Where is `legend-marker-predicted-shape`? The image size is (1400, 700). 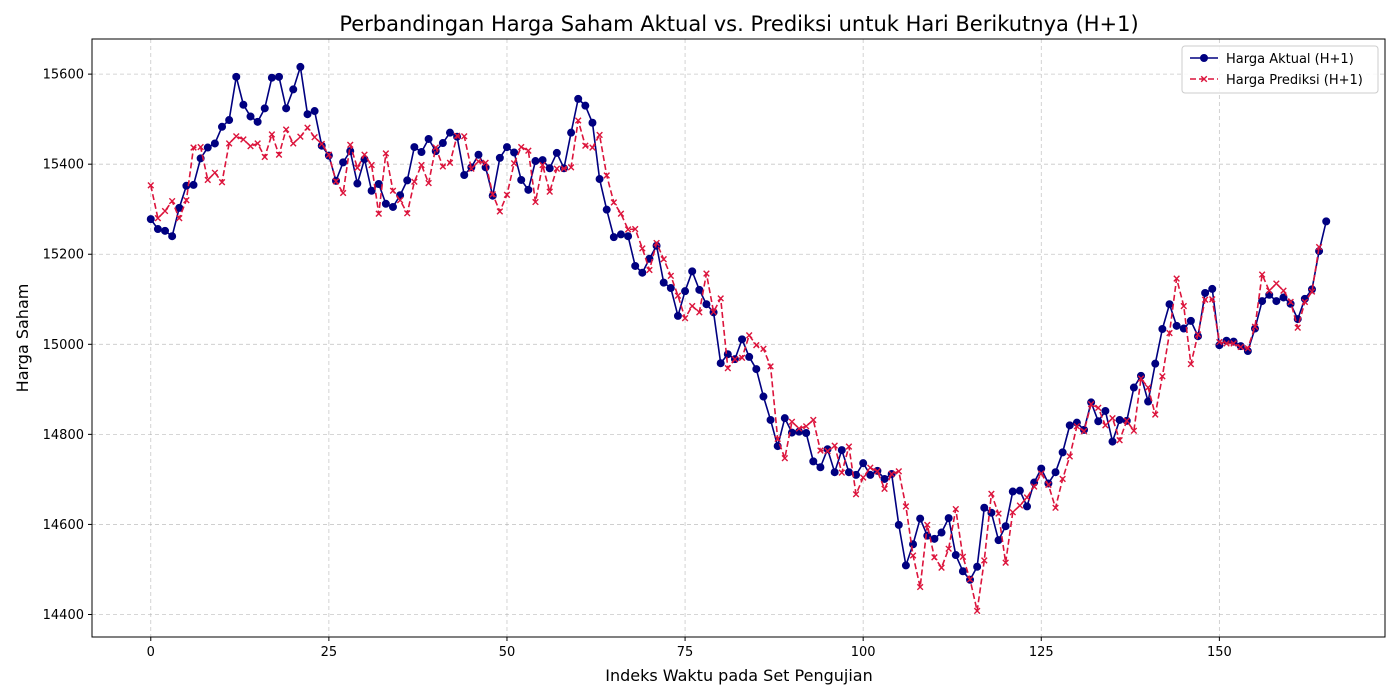
legend-marker-predicted-shape is located at coordinates (1204, 79).